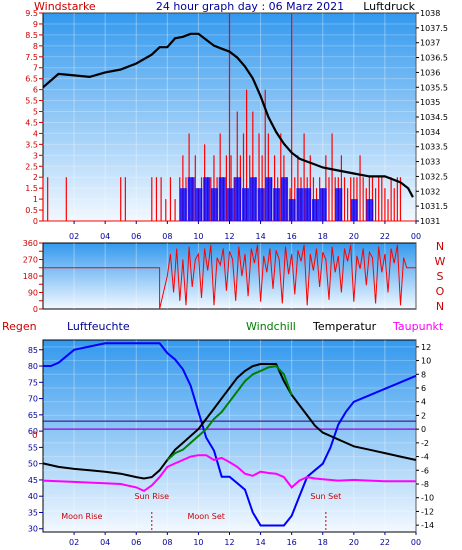 Image resolution: width=462 pixels, height=550 pixels. What do you see at coordinates (31, 101) in the screenshot?
I see `y-tick-label-left: 5.5` at bounding box center [31, 101].